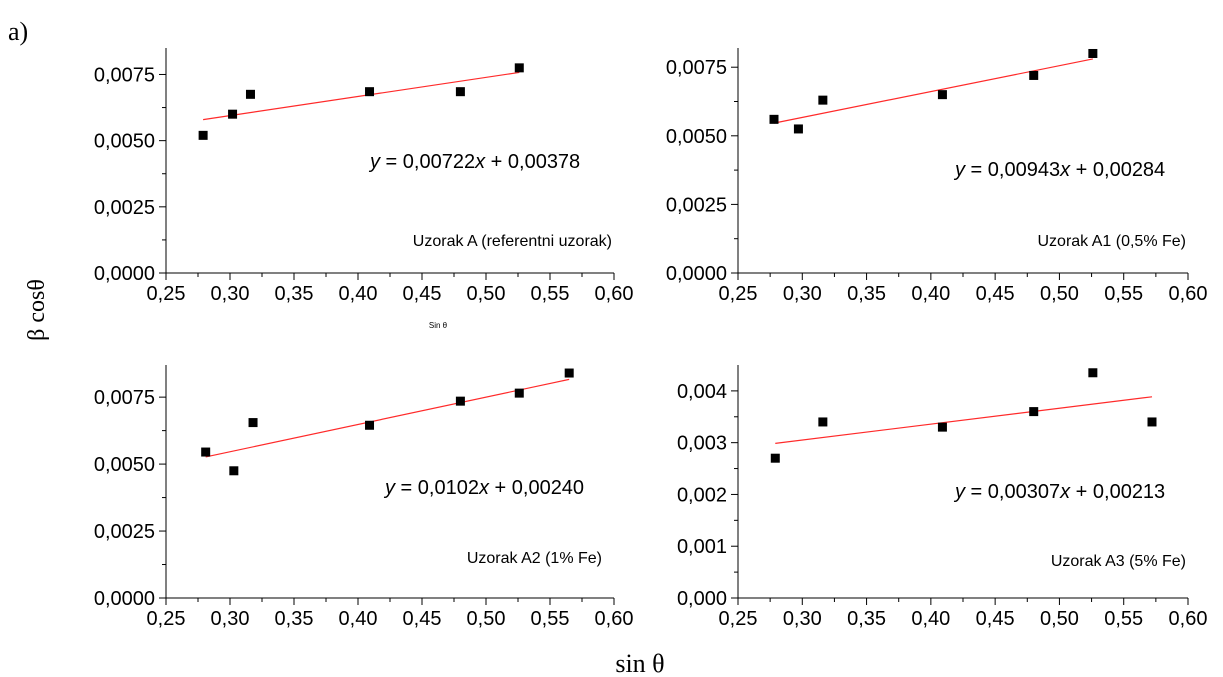  I want to click on equation-term: = 0,00307, so click(1012, 492).